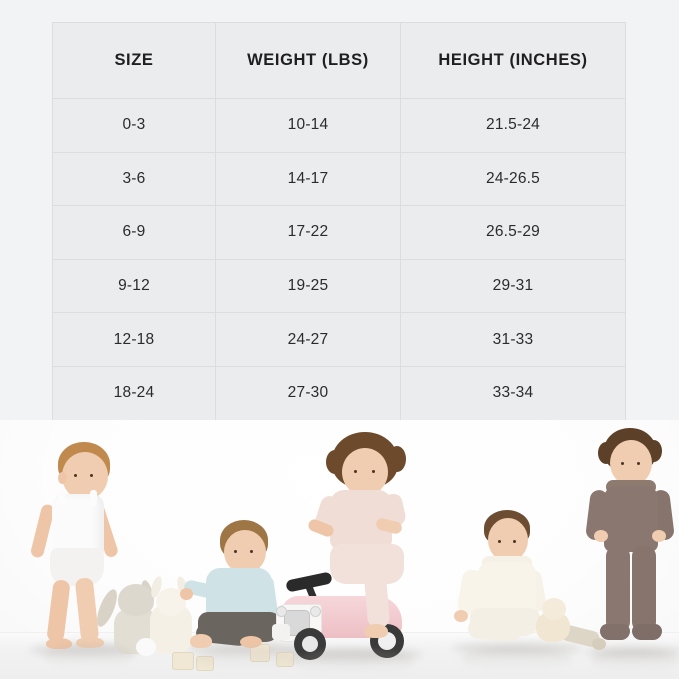 The width and height of the screenshot is (679, 679). I want to click on plush-ball, so click(146, 647).